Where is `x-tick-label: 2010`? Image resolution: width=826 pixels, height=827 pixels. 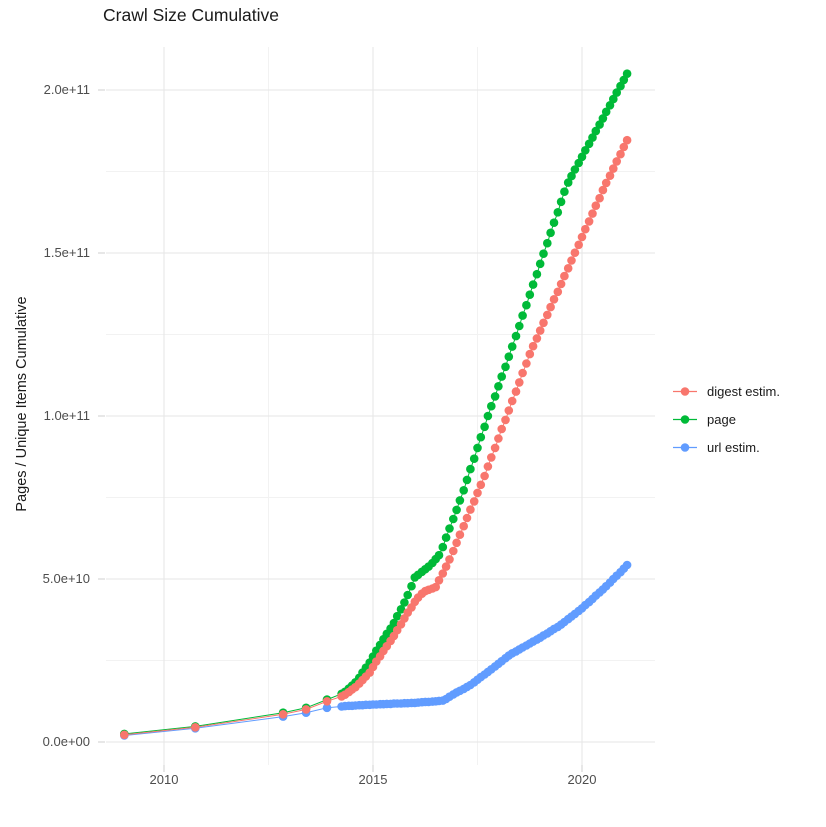
x-tick-label: 2010 is located at coordinates (164, 779).